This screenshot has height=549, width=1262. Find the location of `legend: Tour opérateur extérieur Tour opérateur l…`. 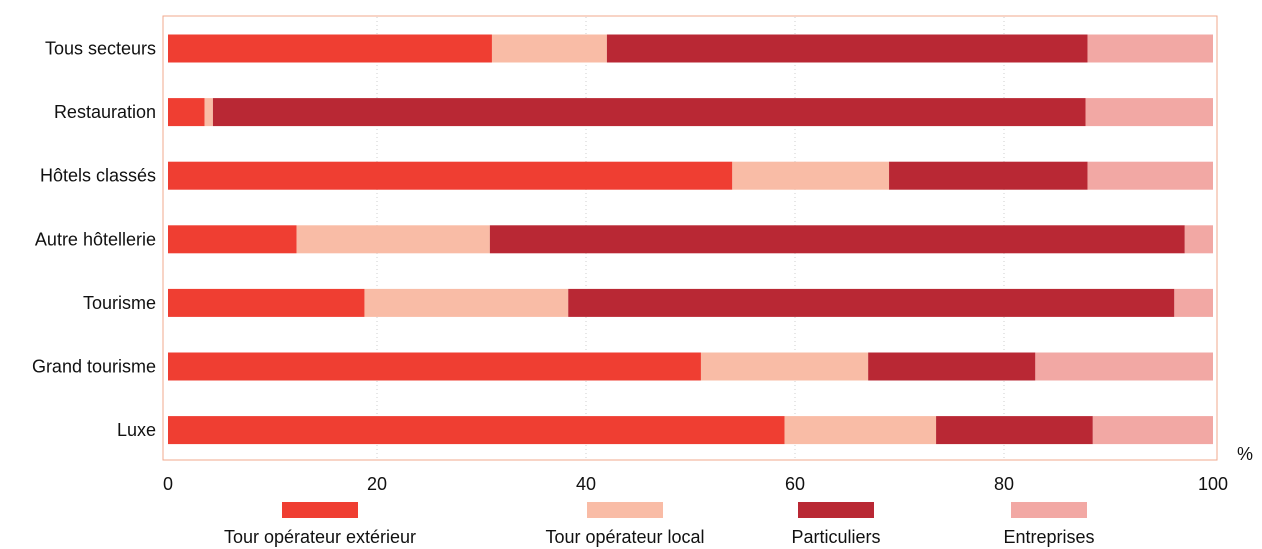

legend: Tour opérateur extérieur Tour opérateur l… is located at coordinates (659, 524).